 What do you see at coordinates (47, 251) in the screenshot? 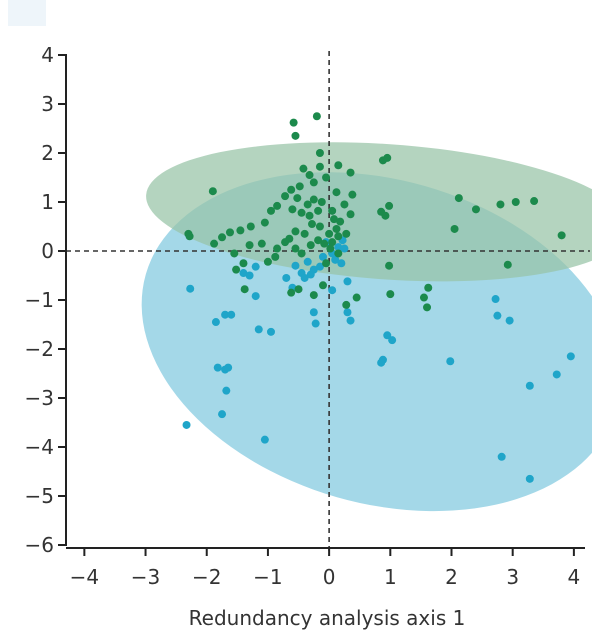
I see `y-tick-label: 0` at bounding box center [47, 251].